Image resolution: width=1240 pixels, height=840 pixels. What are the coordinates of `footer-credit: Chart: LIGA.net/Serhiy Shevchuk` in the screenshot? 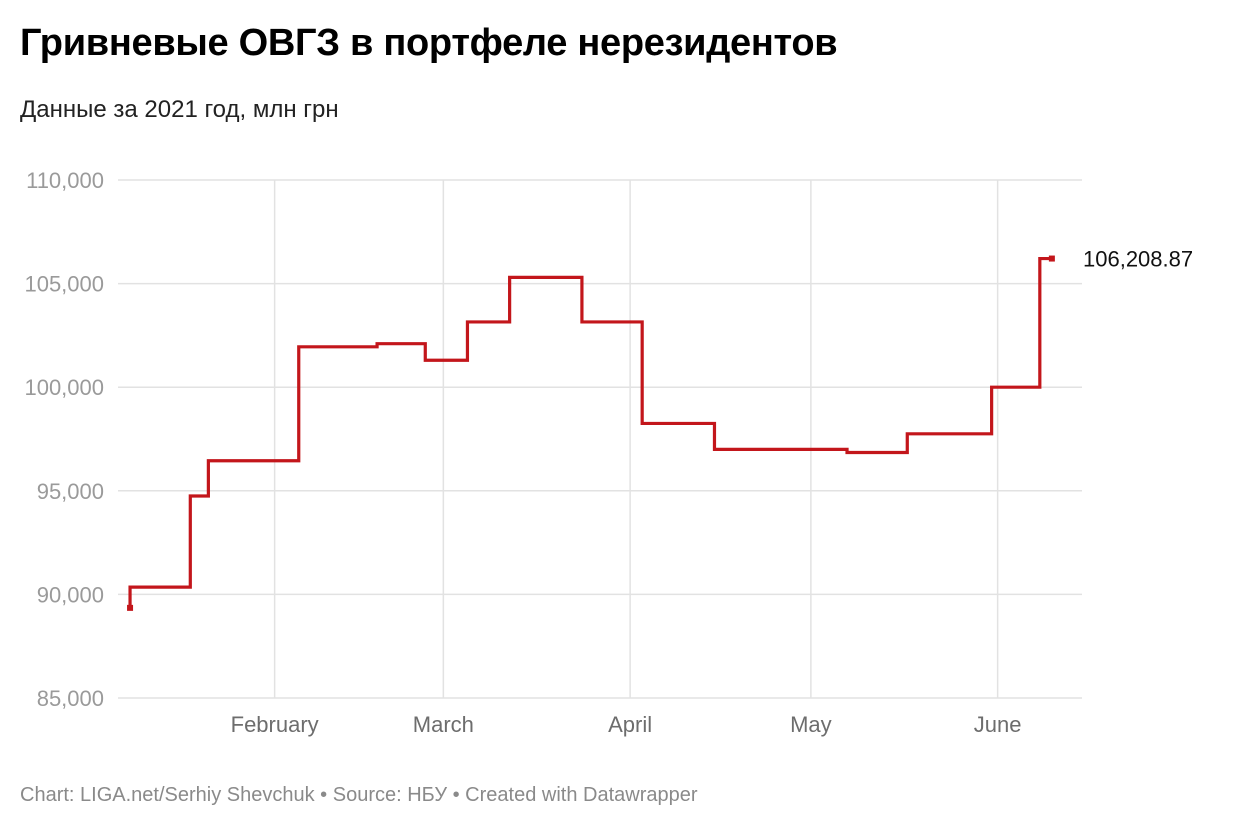 It's located at (167, 795).